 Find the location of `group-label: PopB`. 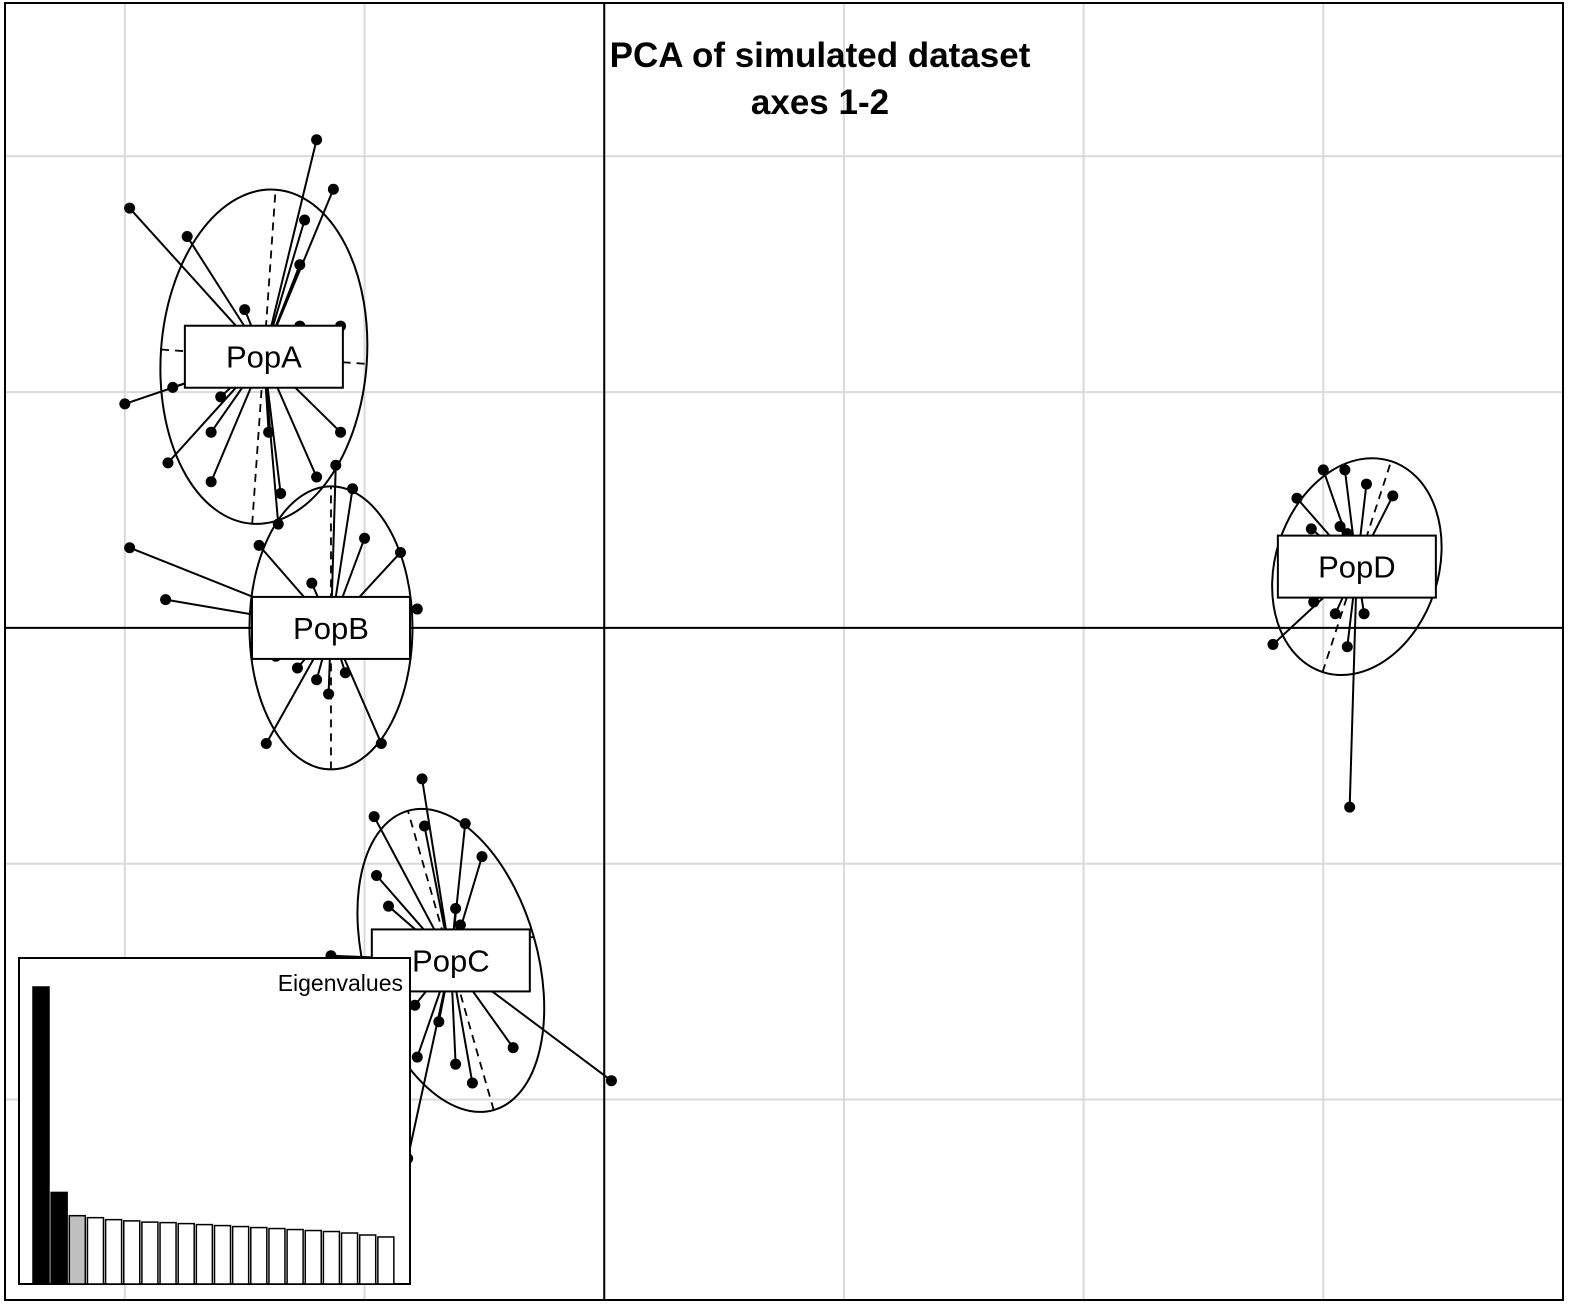

group-label: PopB is located at coordinates (331, 628).